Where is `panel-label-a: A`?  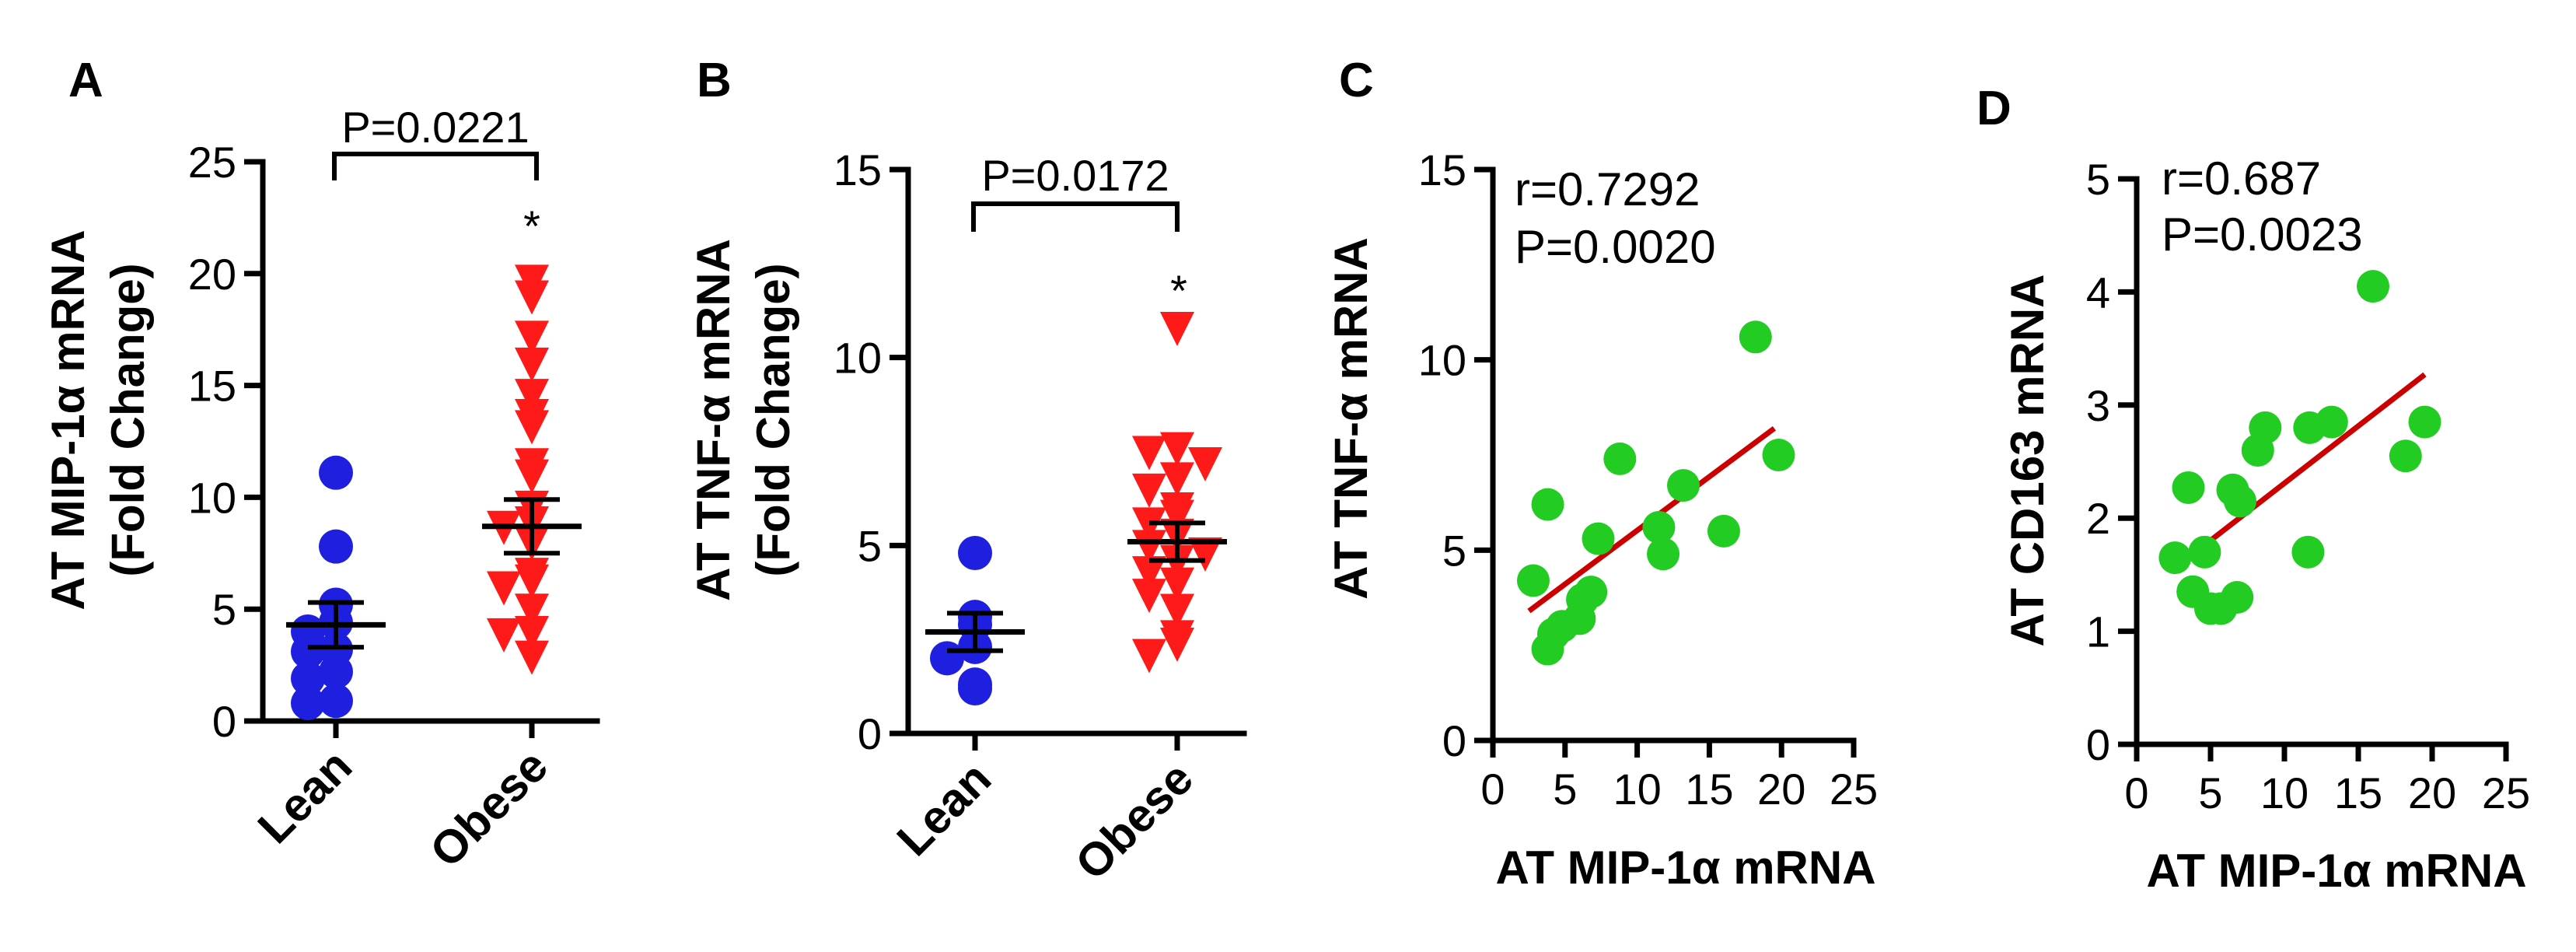 panel-label-a: A is located at coordinates (85, 81).